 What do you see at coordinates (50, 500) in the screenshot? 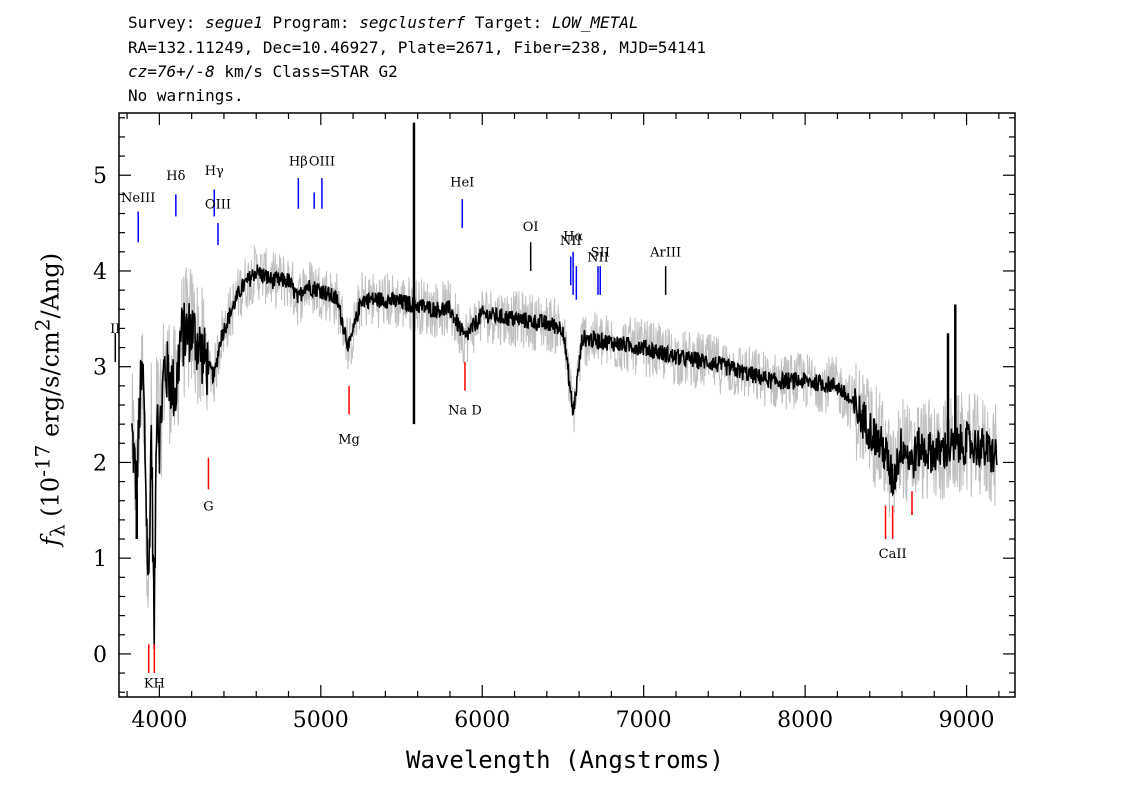
I see `y-axis-mid: (10` at bounding box center [50, 500].